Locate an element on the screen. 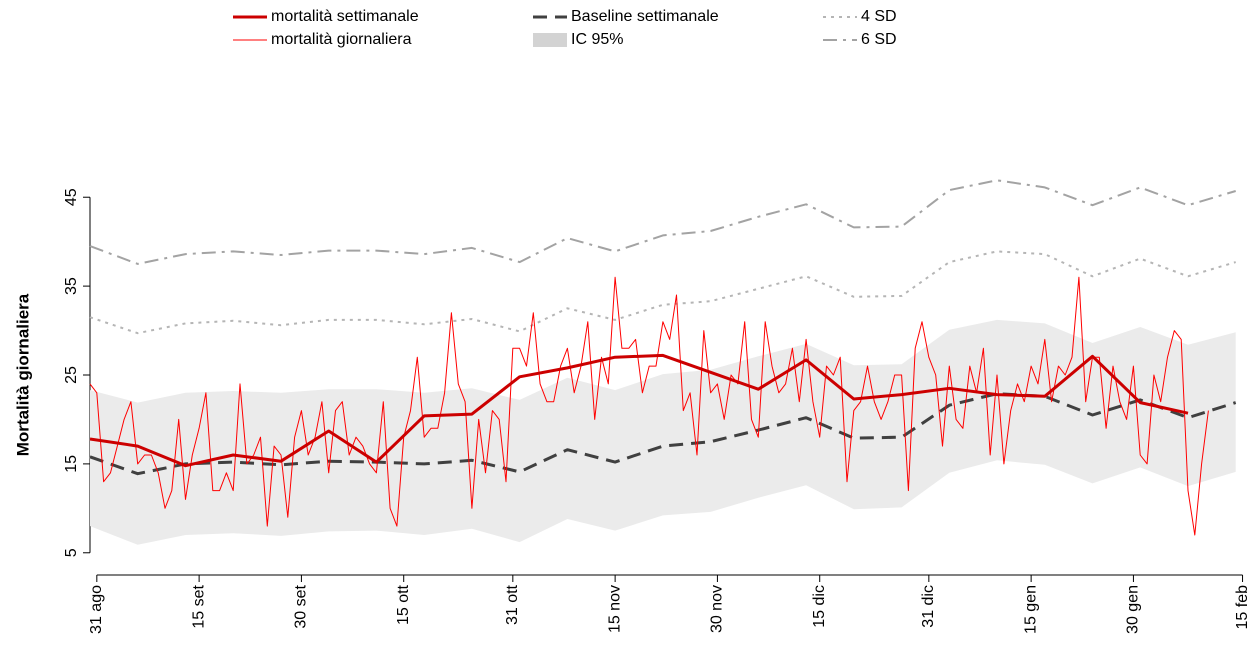 The image size is (1254, 653). legend-label: mortalità giornaliera is located at coordinates (341, 39).